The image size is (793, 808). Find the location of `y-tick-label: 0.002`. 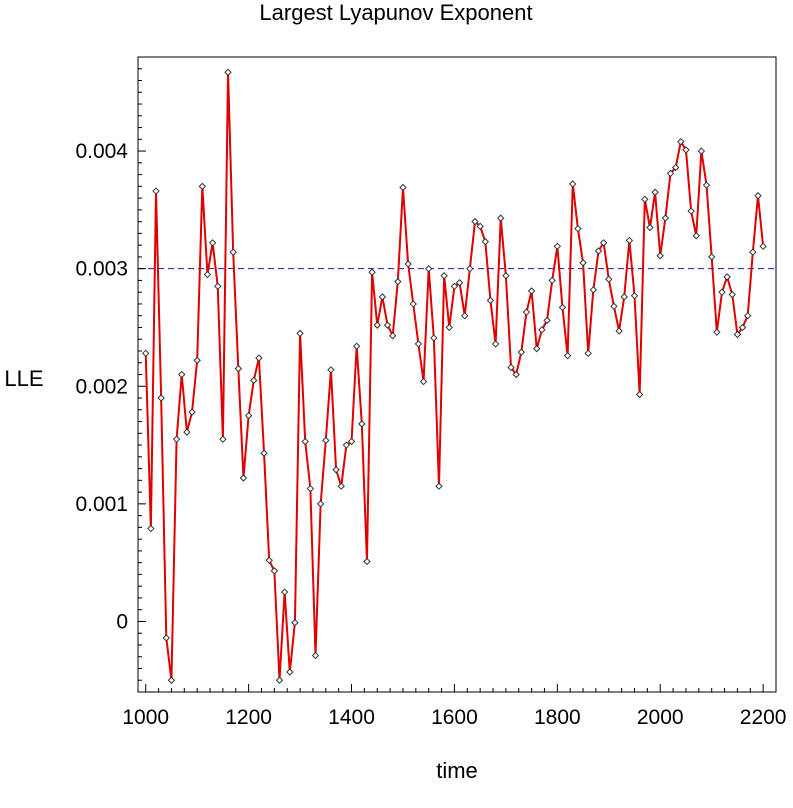

y-tick-label: 0.002 is located at coordinates (101, 386).